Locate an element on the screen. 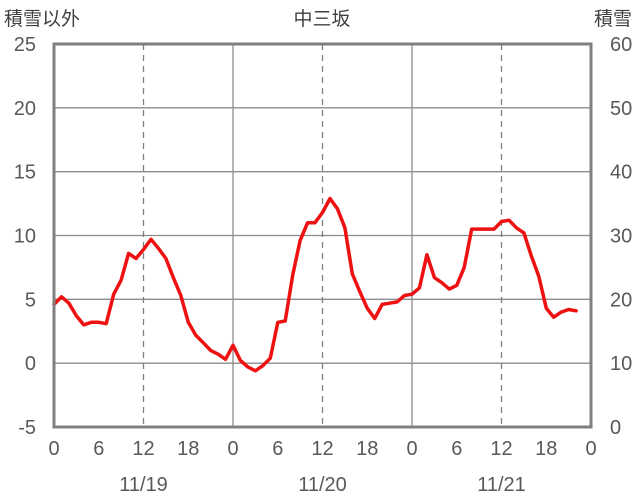  x-day-label: 11/21 is located at coordinates (501, 485).